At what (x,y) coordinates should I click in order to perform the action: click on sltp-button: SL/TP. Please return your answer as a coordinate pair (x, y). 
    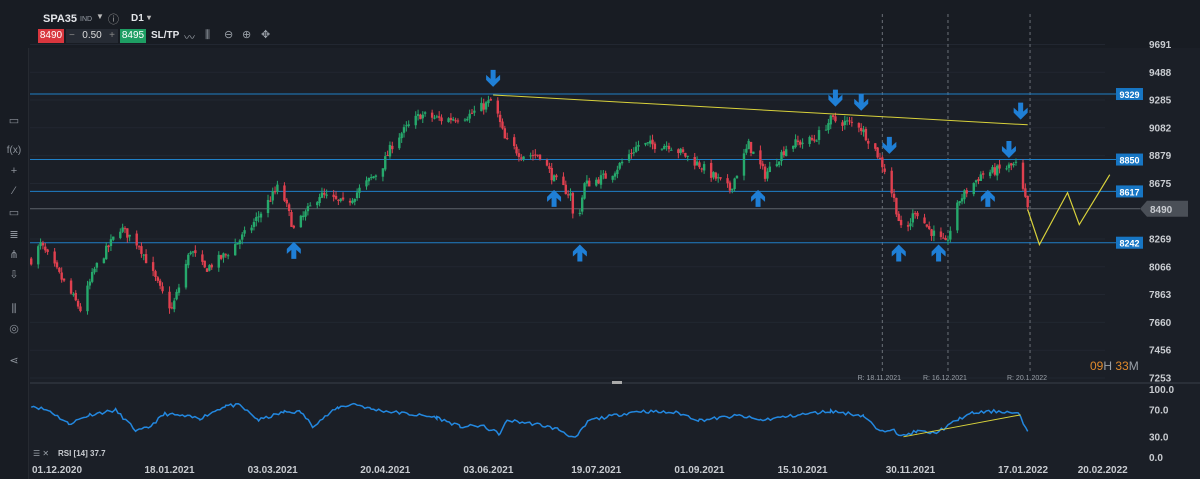
    Looking at the image, I should click on (165, 35).